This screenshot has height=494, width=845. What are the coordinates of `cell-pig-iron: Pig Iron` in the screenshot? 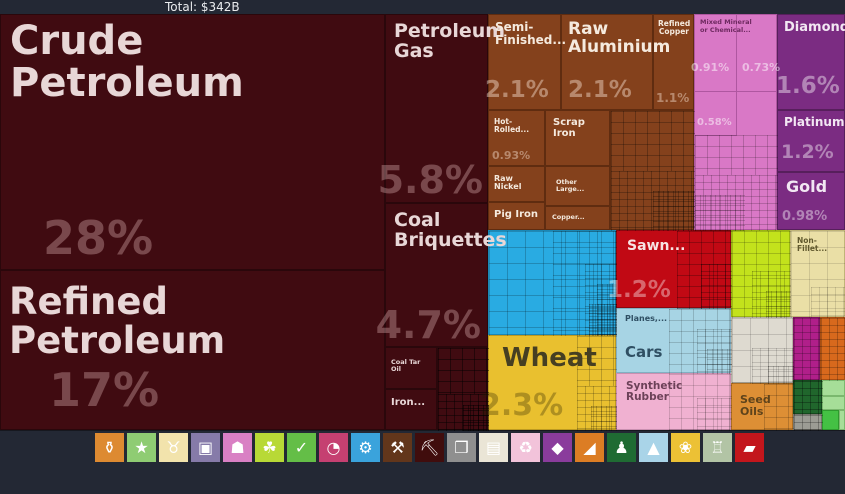 It's located at (516, 216).